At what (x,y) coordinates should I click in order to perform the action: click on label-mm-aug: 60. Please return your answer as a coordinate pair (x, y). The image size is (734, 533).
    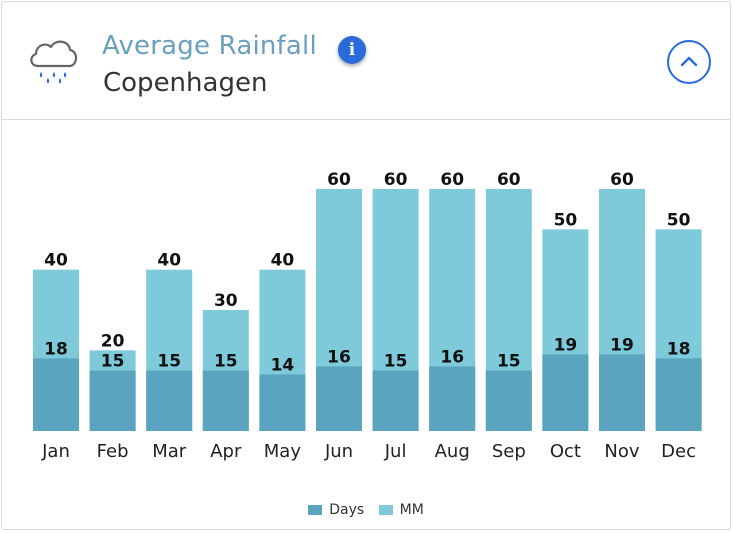
    Looking at the image, I should click on (452, 180).